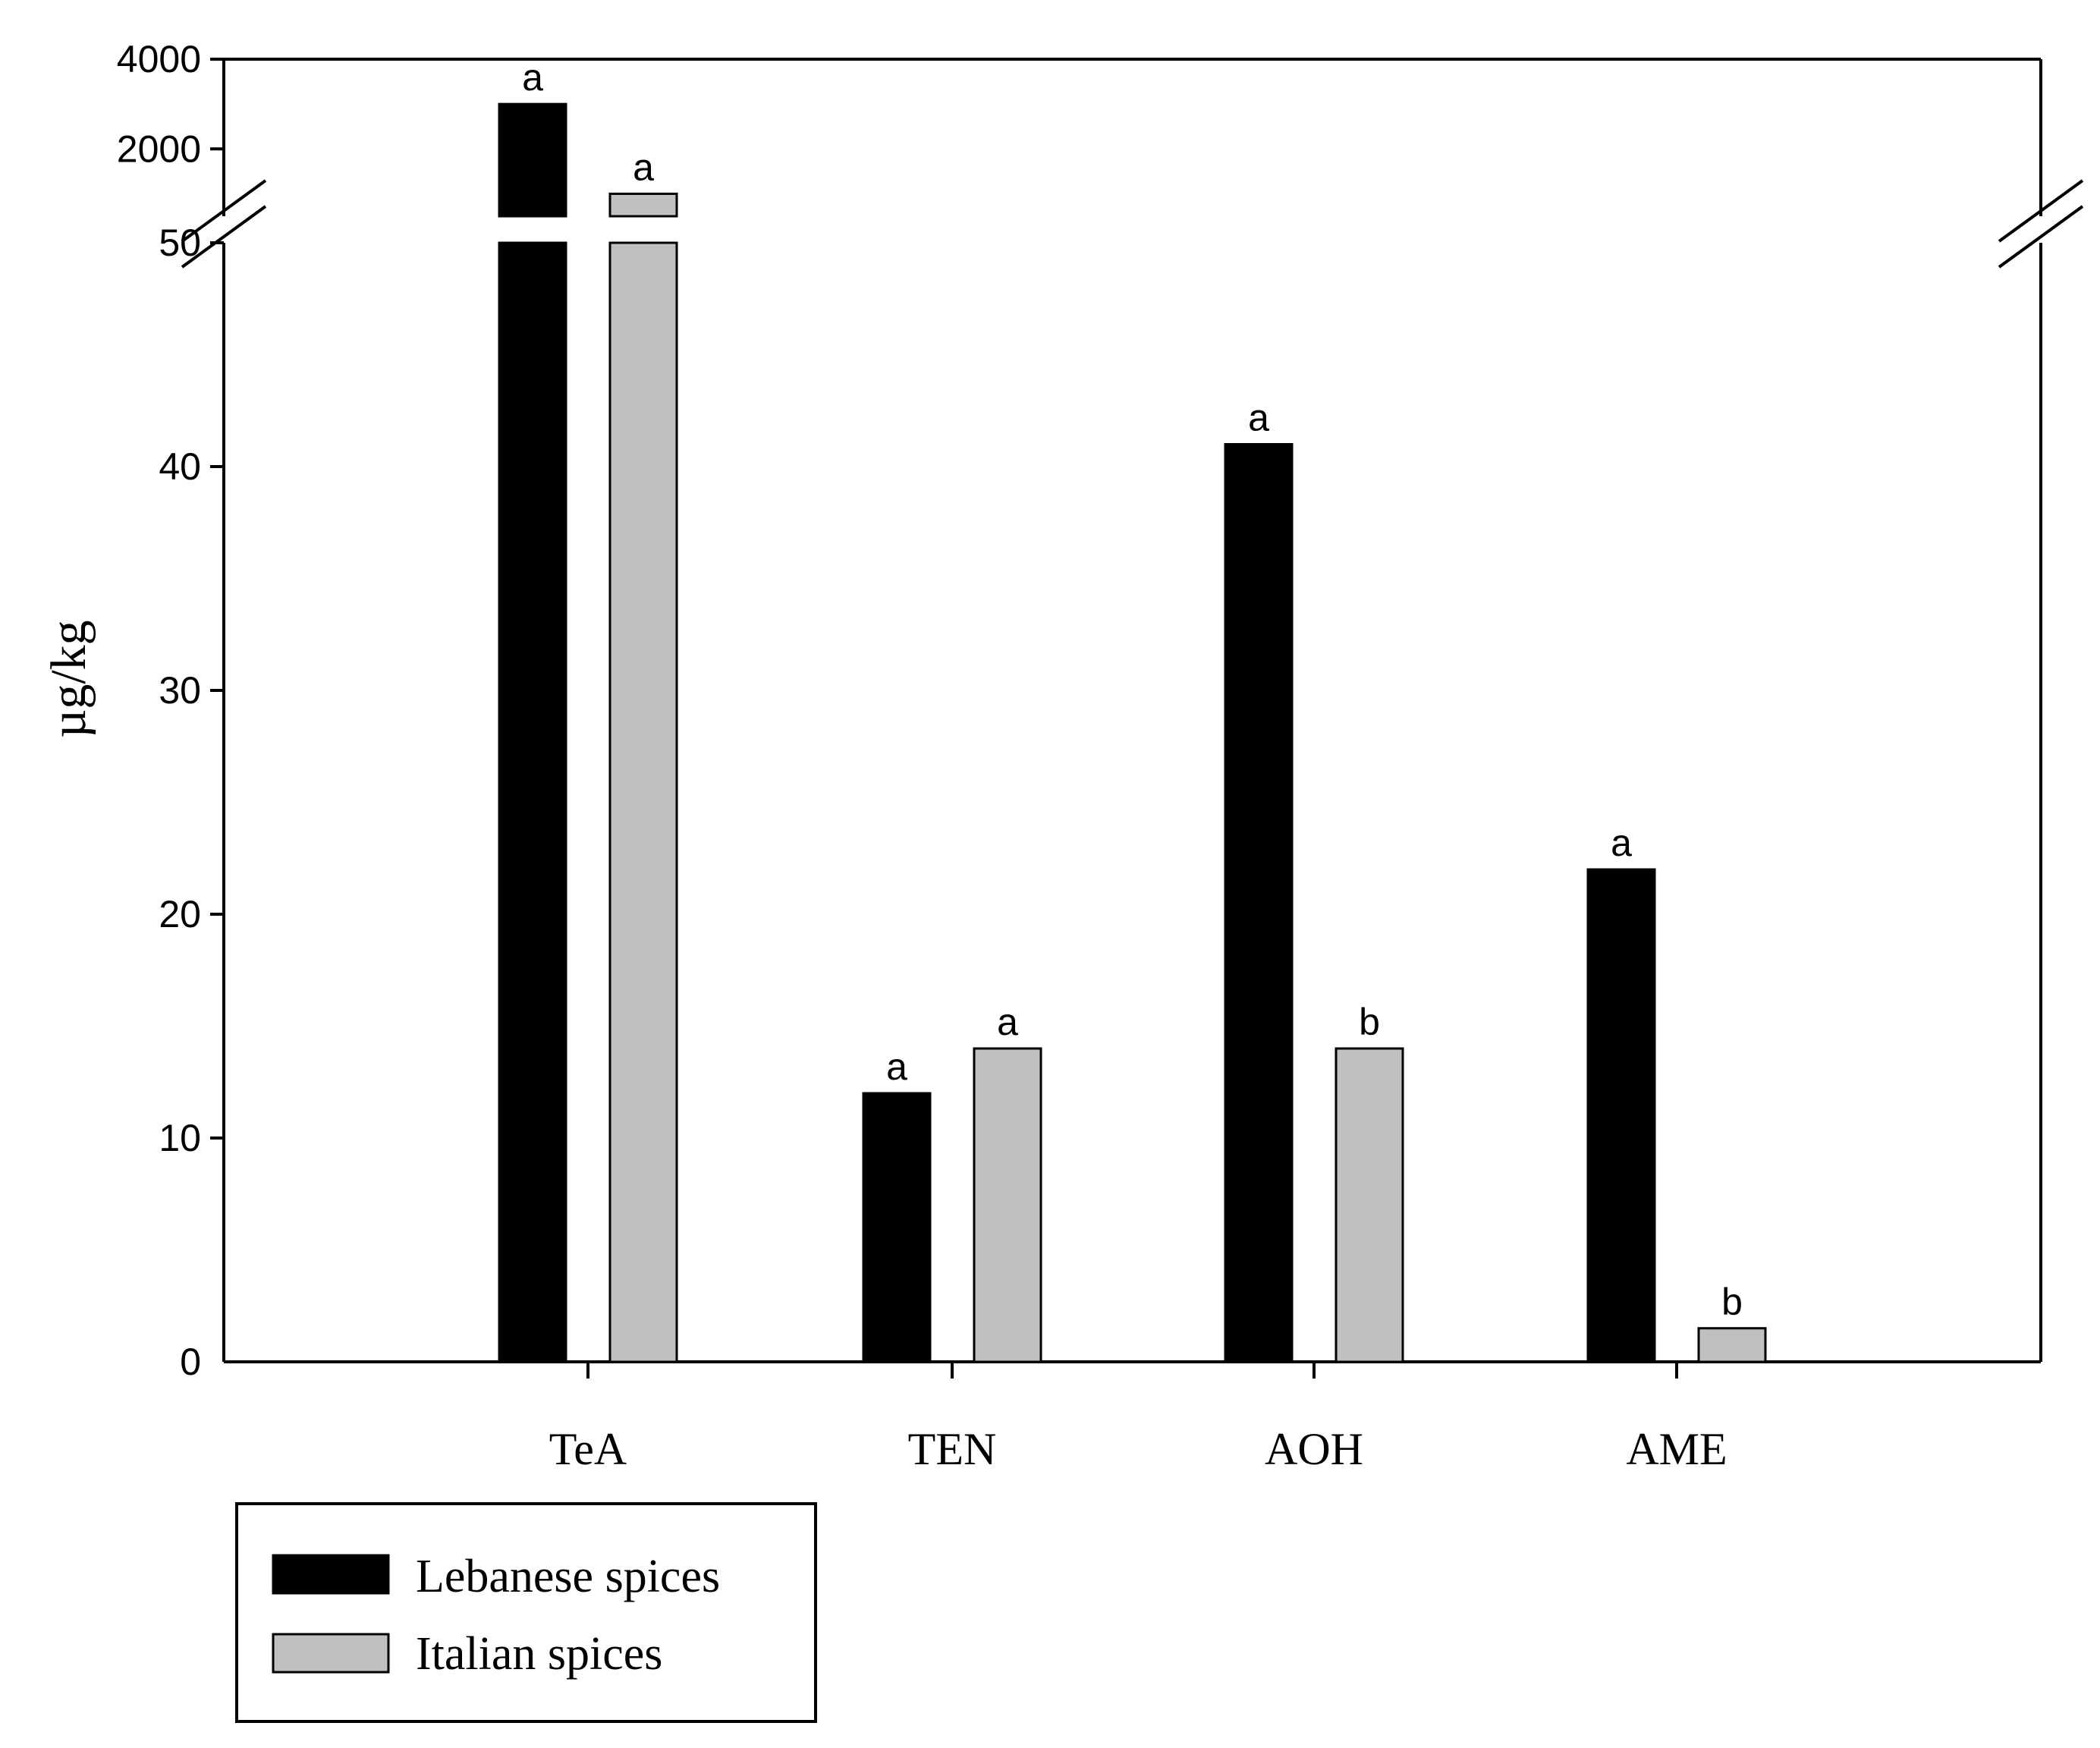 Image resolution: width=2100 pixels, height=1748 pixels. I want to click on y-axis-label: µg/kg, so click(68, 678).